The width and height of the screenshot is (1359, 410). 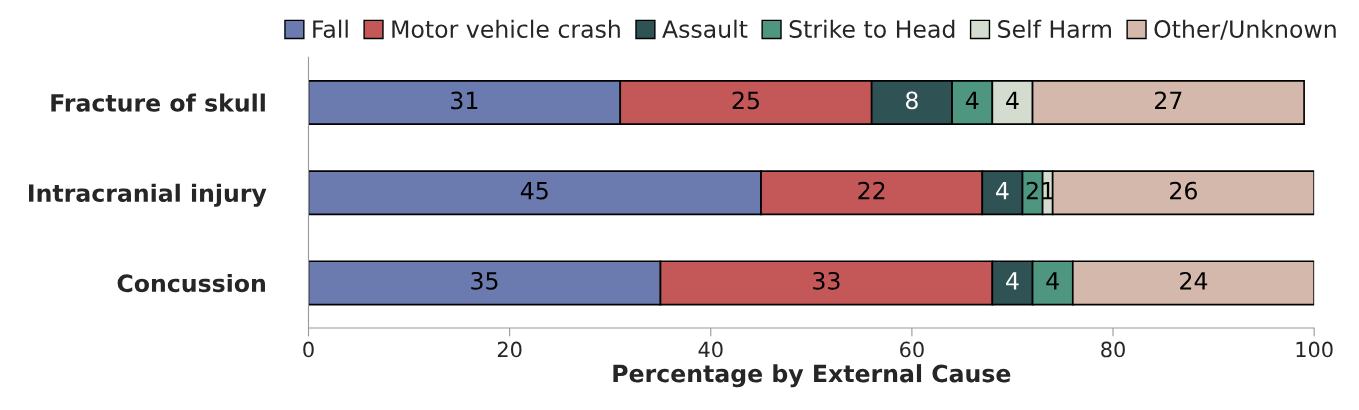 What do you see at coordinates (872, 28) in the screenshot?
I see `legend-label: Strike to Head` at bounding box center [872, 28].